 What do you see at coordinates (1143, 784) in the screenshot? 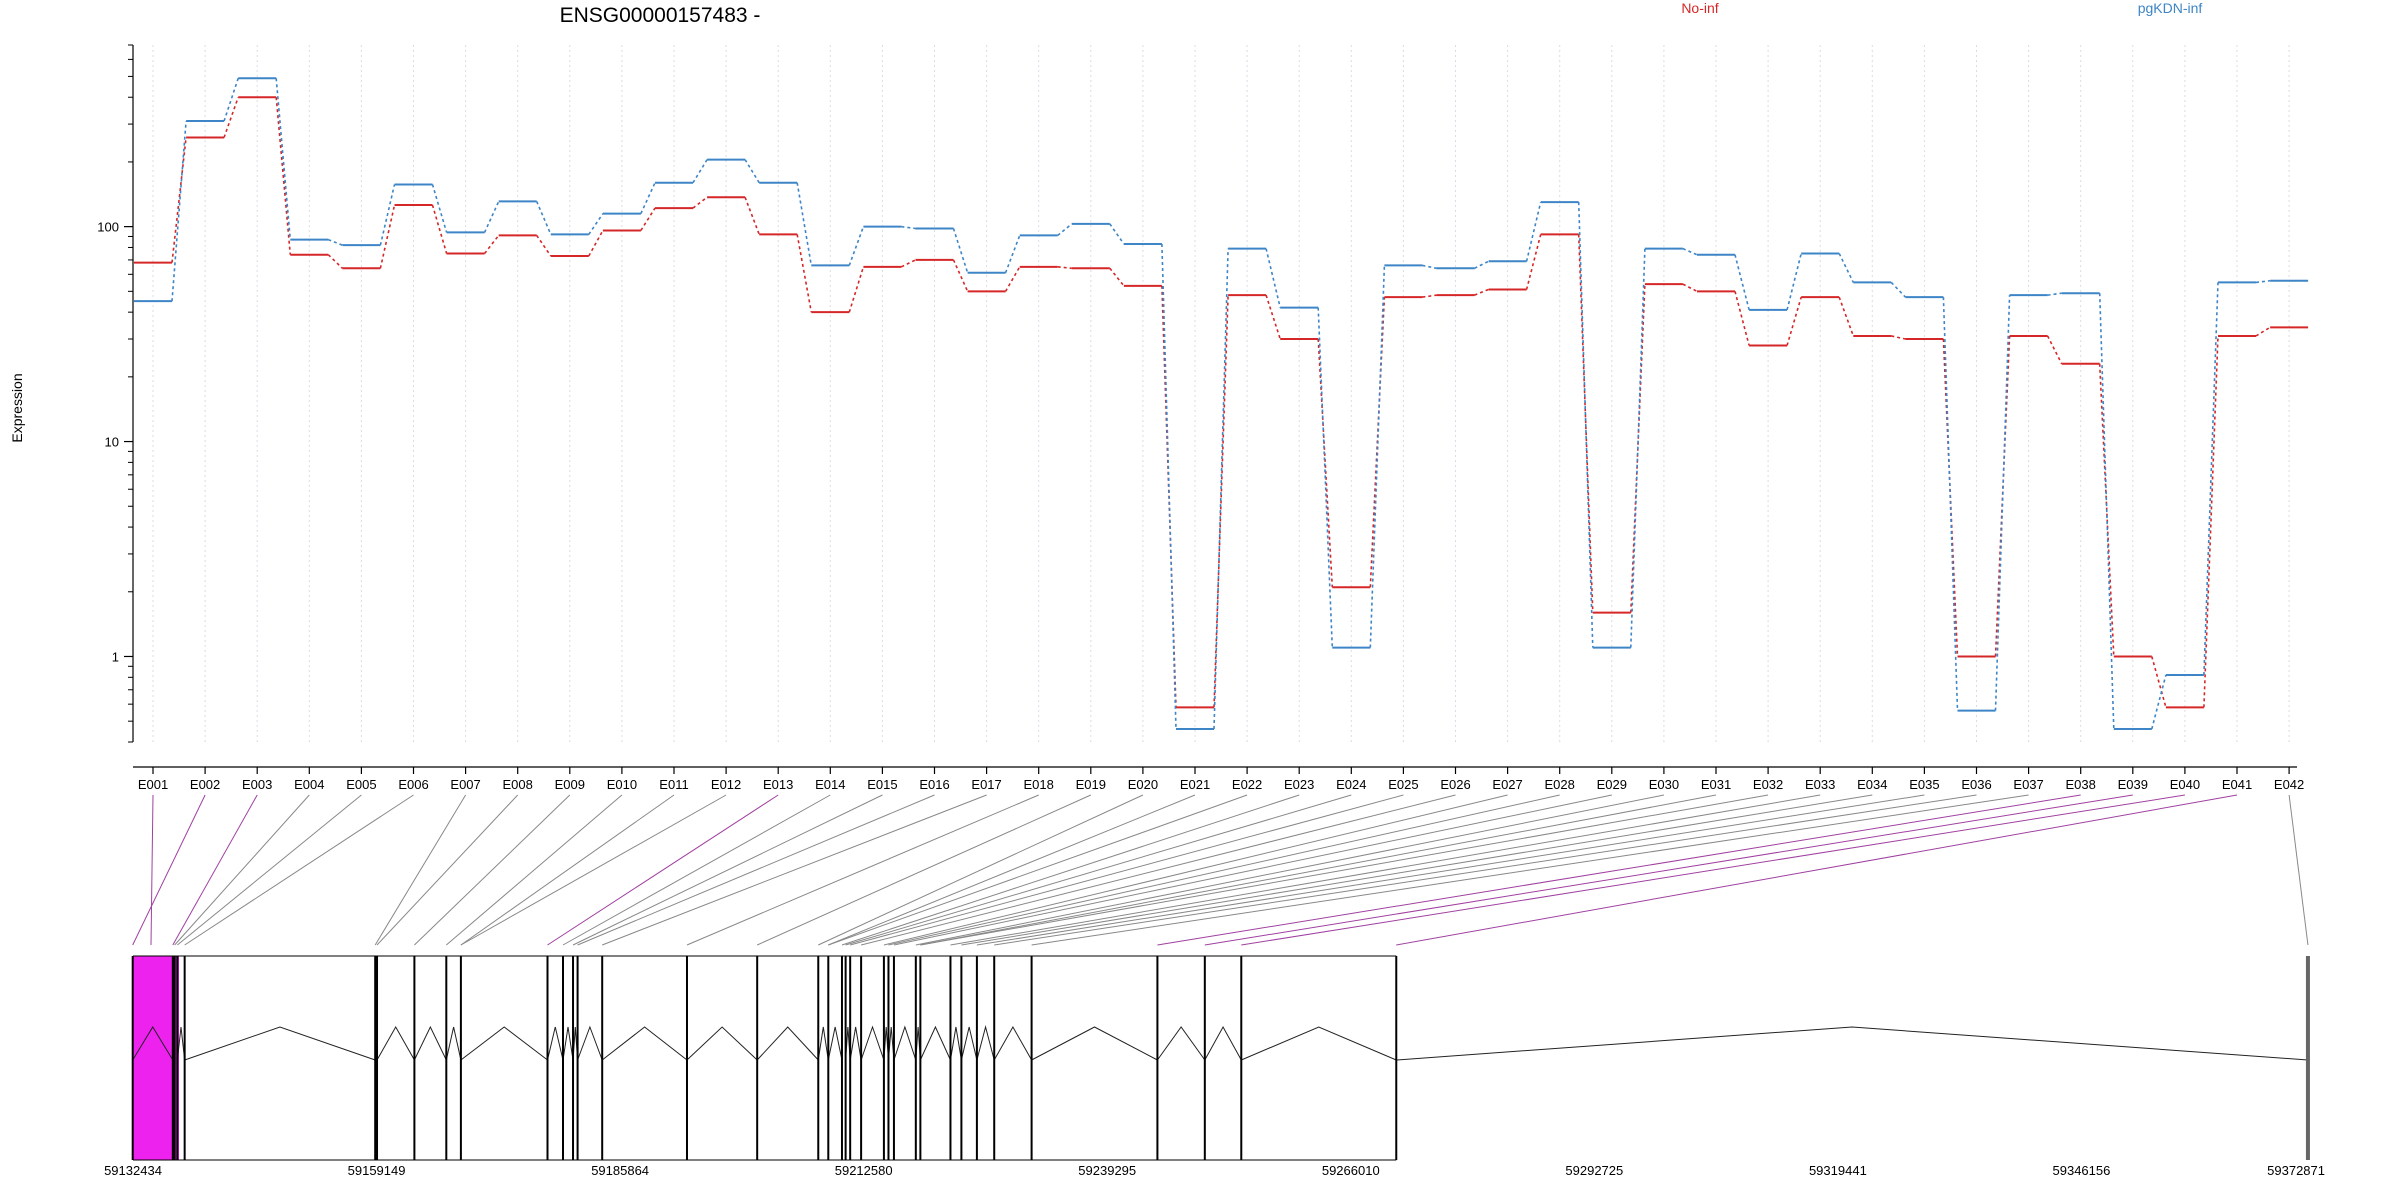
I see `x-tick-label: E020` at bounding box center [1143, 784].